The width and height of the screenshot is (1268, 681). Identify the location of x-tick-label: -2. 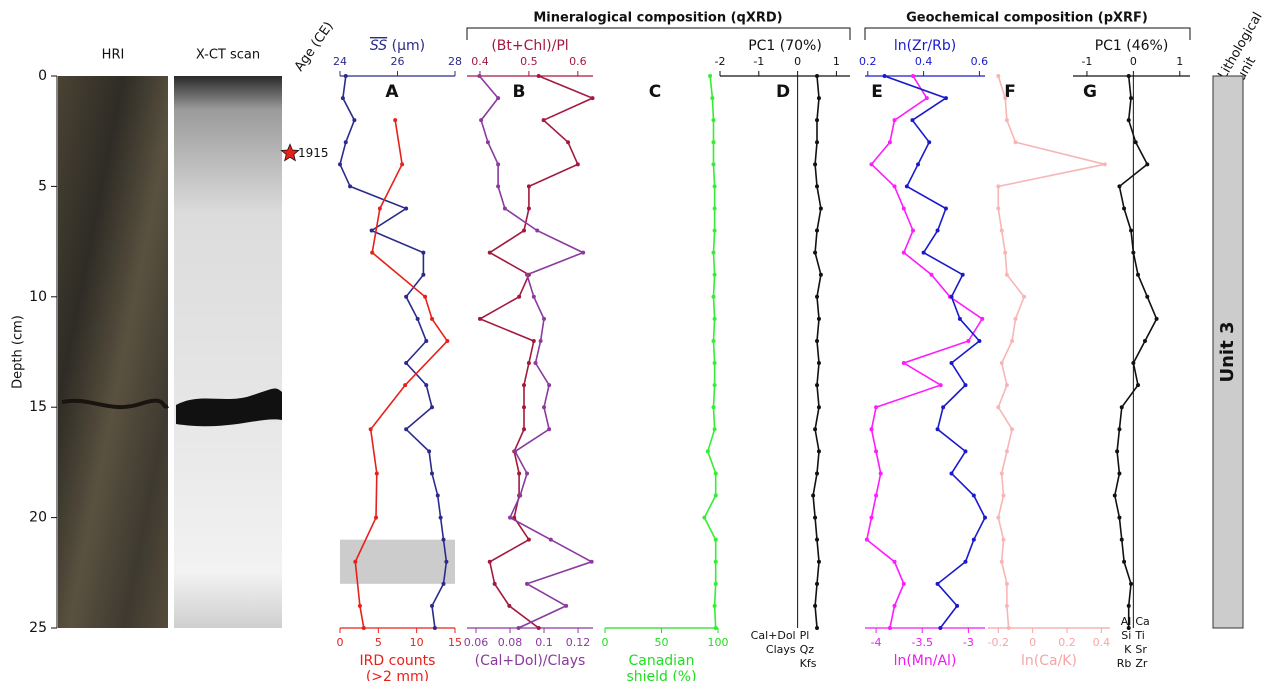
(720, 61).